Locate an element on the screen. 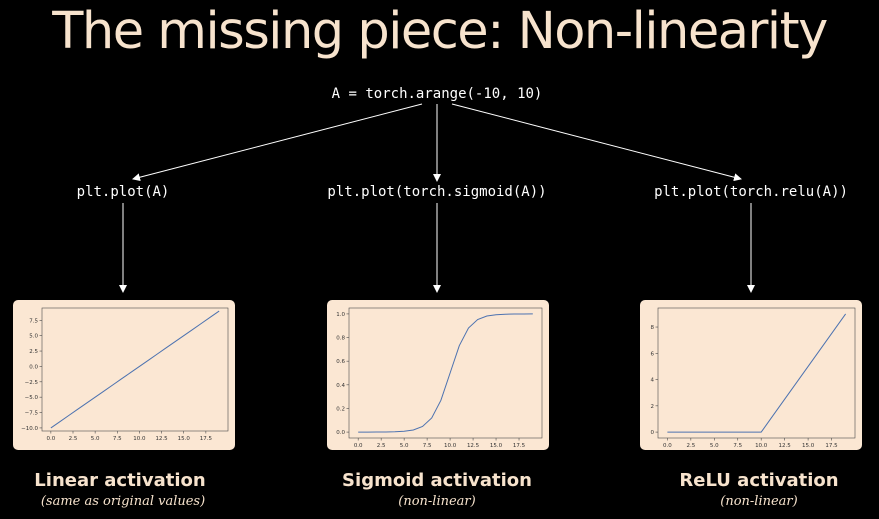  y-tick-label: 0.8 is located at coordinates (340, 339).